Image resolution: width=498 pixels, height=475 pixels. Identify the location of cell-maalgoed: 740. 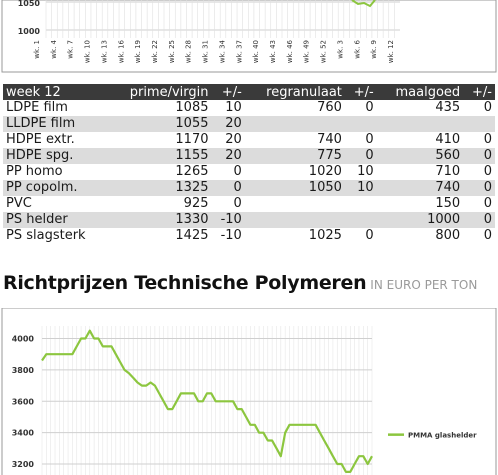
(420, 188).